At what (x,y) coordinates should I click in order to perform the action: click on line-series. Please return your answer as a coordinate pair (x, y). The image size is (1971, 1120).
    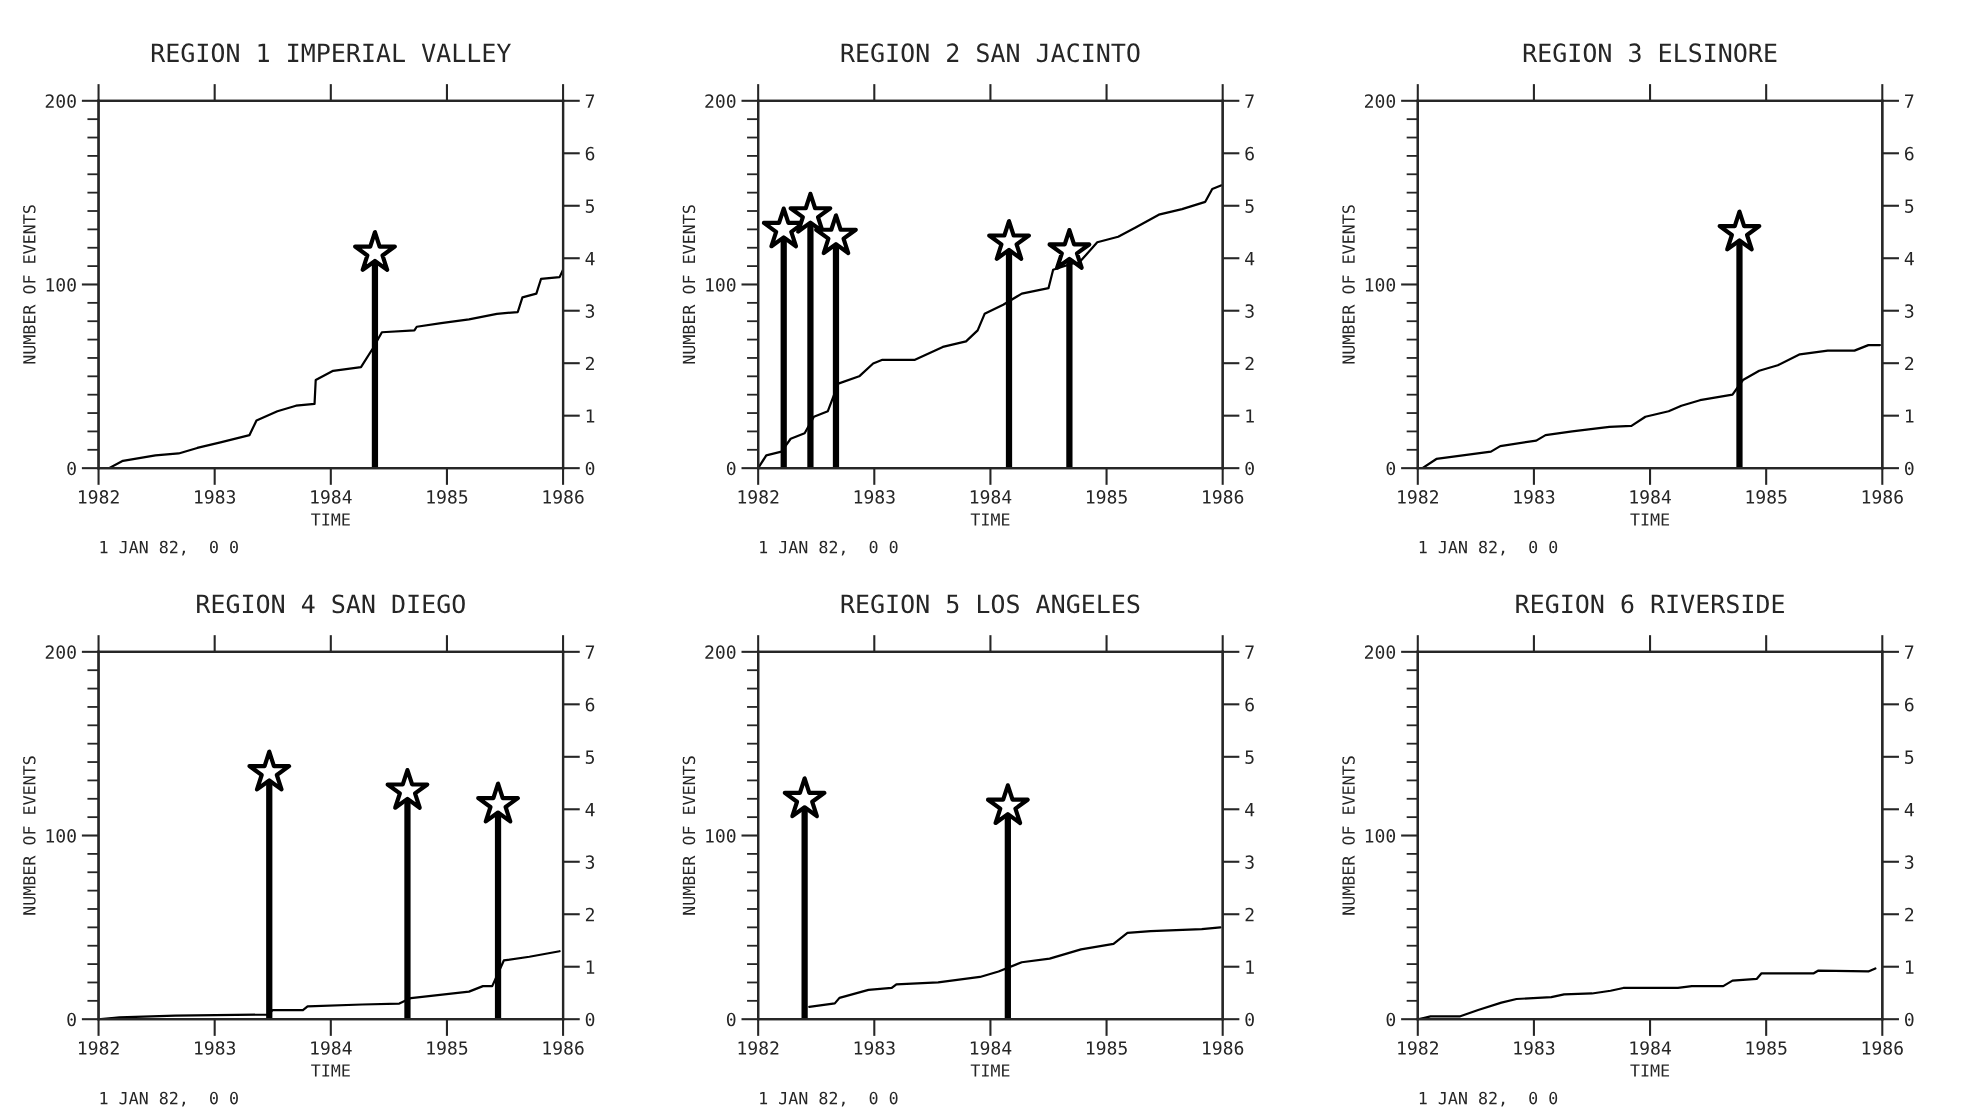
    Looking at the image, I should click on (335, 368).